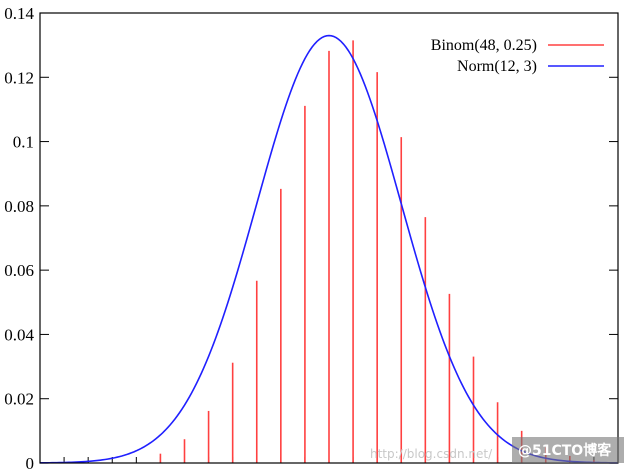 The width and height of the screenshot is (630, 472). I want to click on legend-label-norm: Norm(12, 3), so click(497, 66).